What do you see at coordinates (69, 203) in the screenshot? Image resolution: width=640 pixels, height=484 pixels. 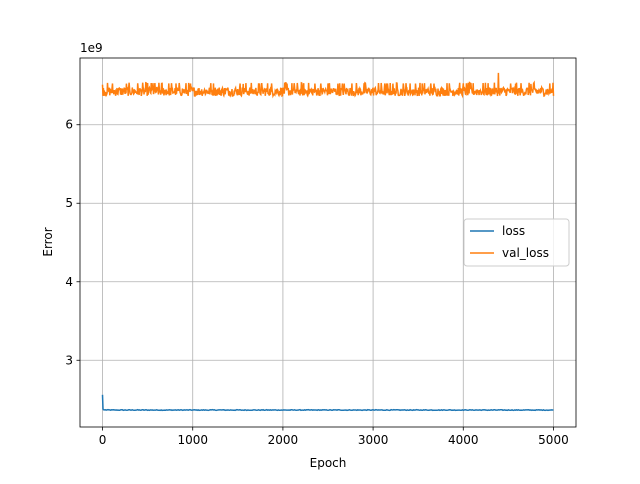 I see `y-tick-label: 5` at bounding box center [69, 203].